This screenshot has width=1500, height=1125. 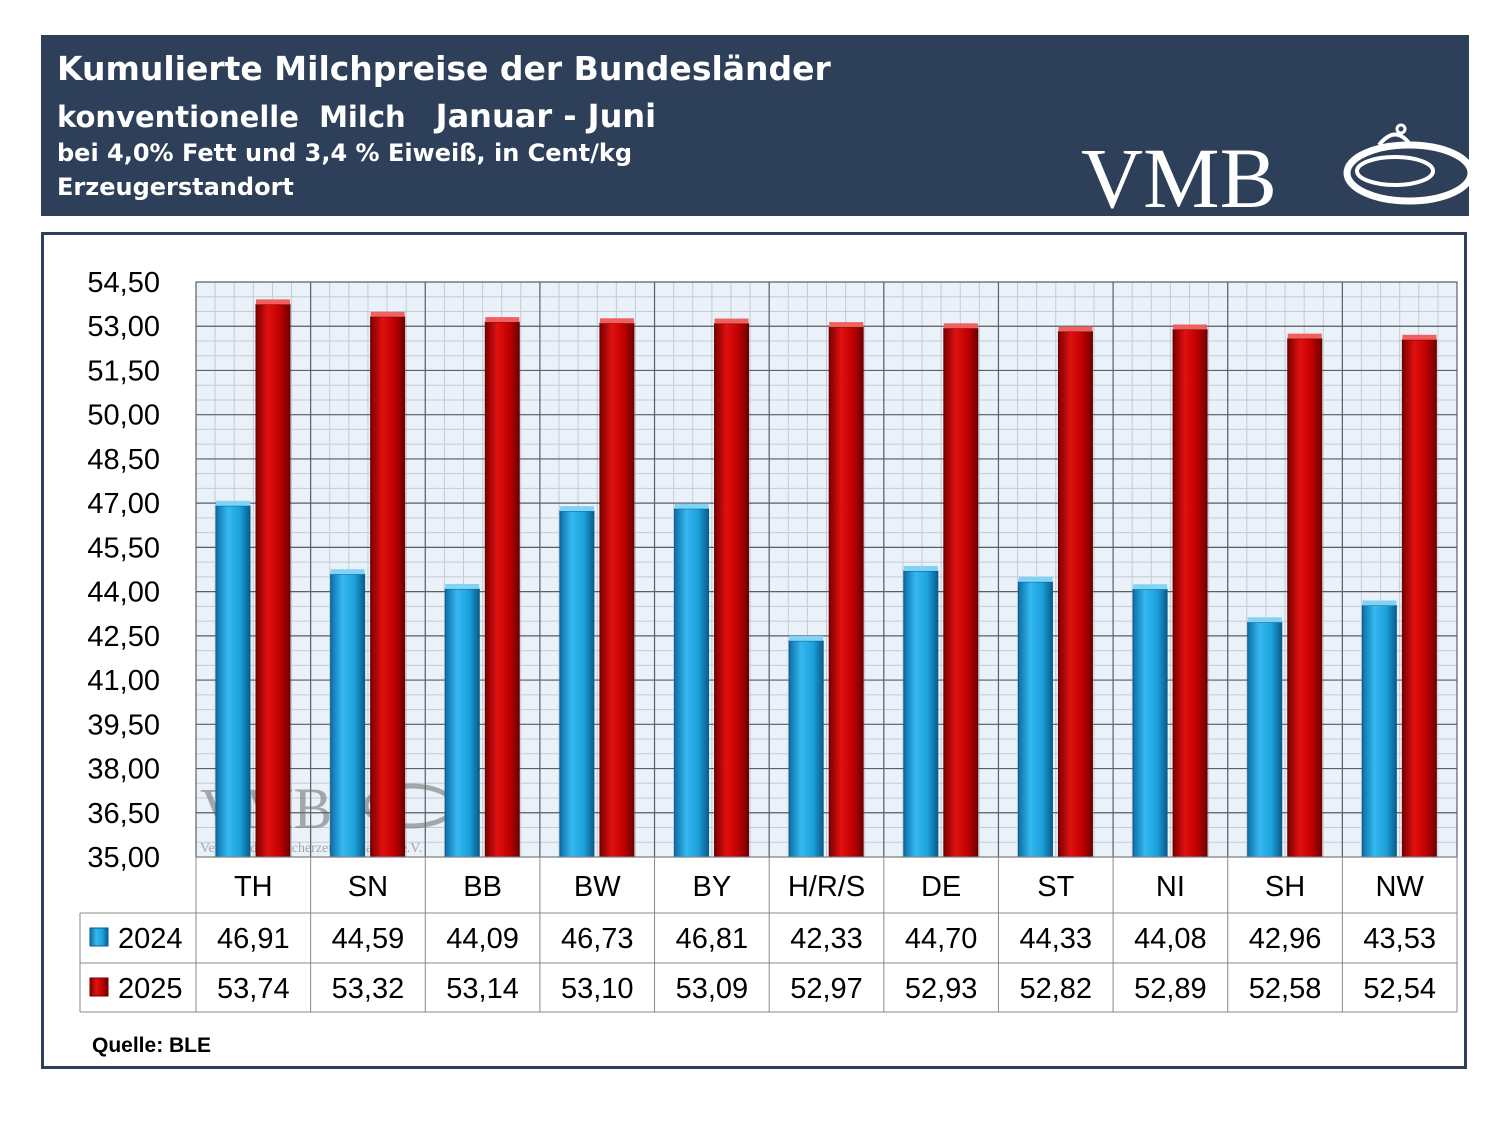 What do you see at coordinates (123, 814) in the screenshot?
I see `y-tick-label: 36,50` at bounding box center [123, 814].